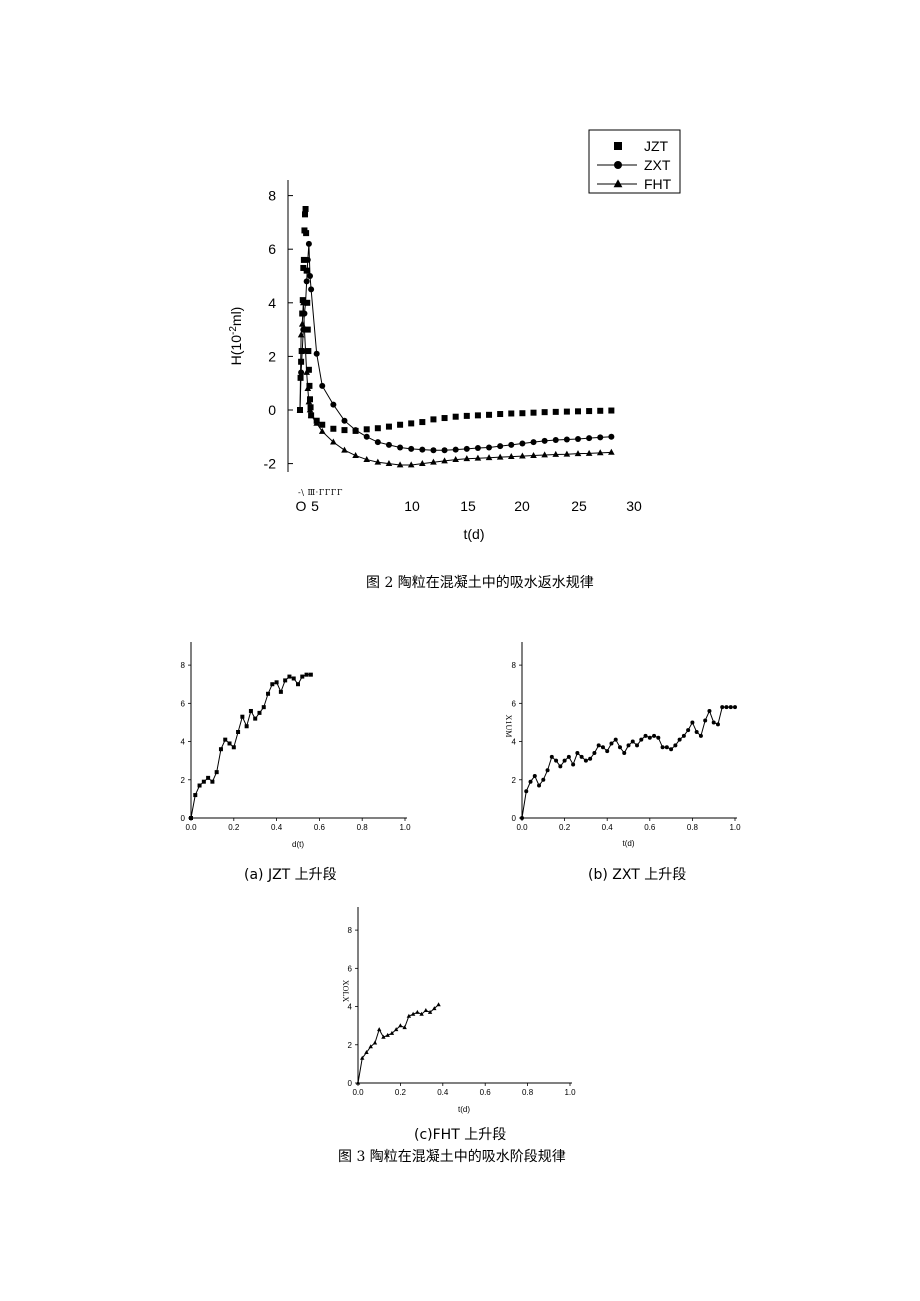 This screenshot has width=920, height=1301. Describe the element at coordinates (458, 1010) in the screenshot. I see `figure-3c-chart: 0 2 4 6 8 0.0 0.2 0.4 0.6 0.8 1.0 t(d) XOLX` at that location.